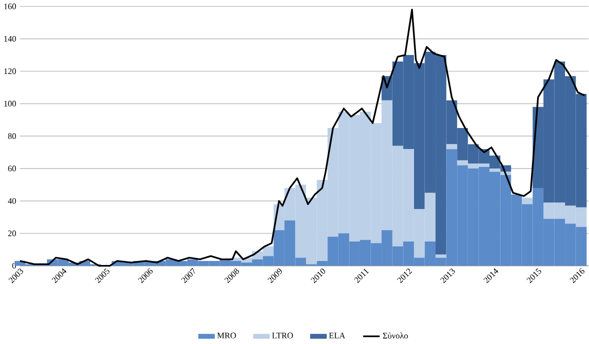 This screenshot has width=589, height=344. Describe the element at coordinates (12, 201) in the screenshot. I see `y-tick-label: 40` at that location.